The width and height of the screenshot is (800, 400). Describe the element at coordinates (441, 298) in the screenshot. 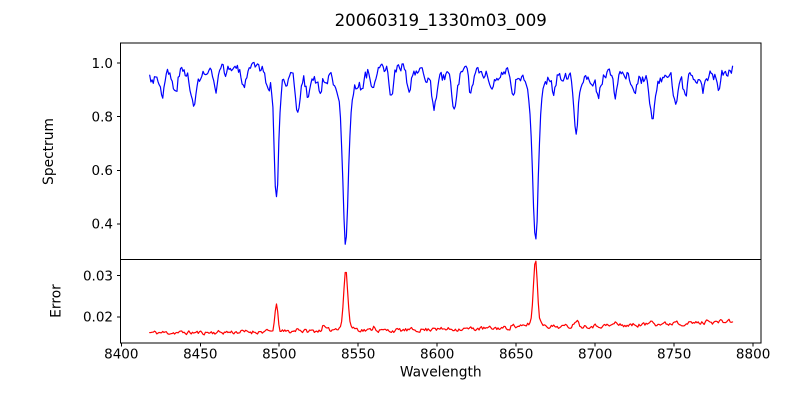

I see `error-line-series` at that location.